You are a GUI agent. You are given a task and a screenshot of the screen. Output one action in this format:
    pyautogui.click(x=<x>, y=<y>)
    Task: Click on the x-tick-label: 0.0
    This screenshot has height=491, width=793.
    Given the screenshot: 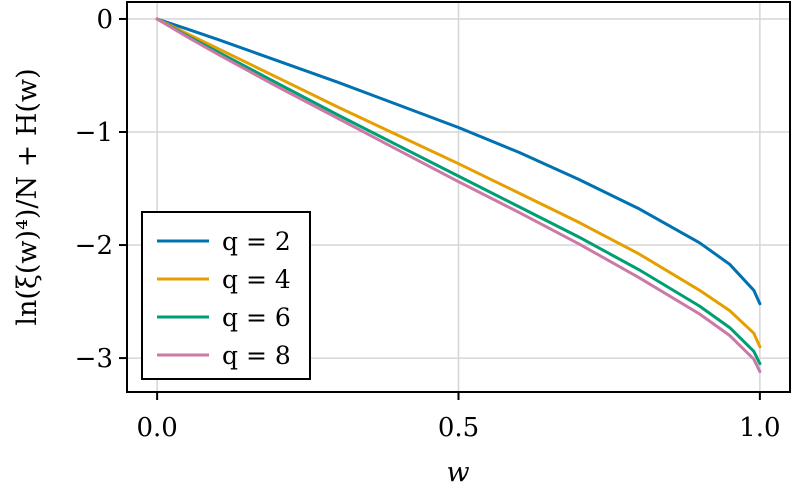 What is the action you would take?
    pyautogui.click(x=156, y=428)
    